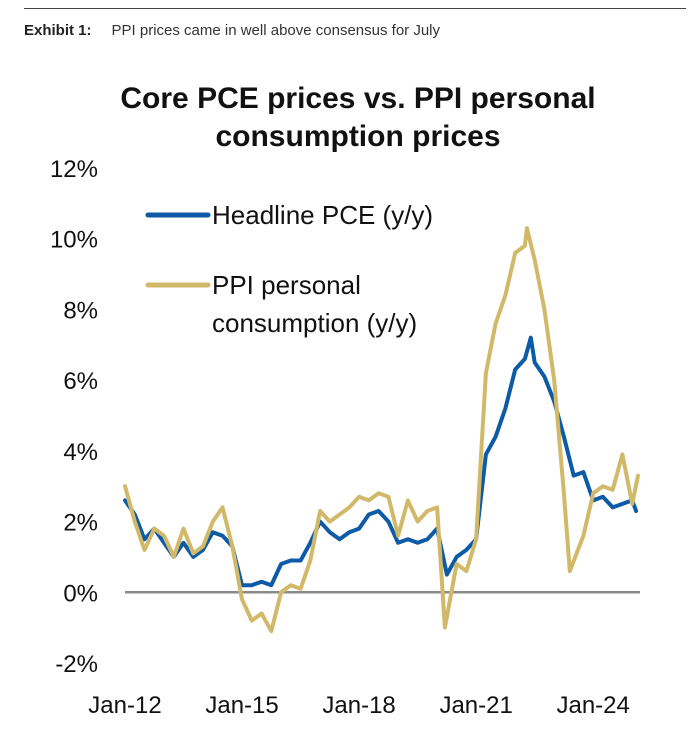  What do you see at coordinates (74, 240) in the screenshot?
I see `y-tick-label: 10%` at bounding box center [74, 240].